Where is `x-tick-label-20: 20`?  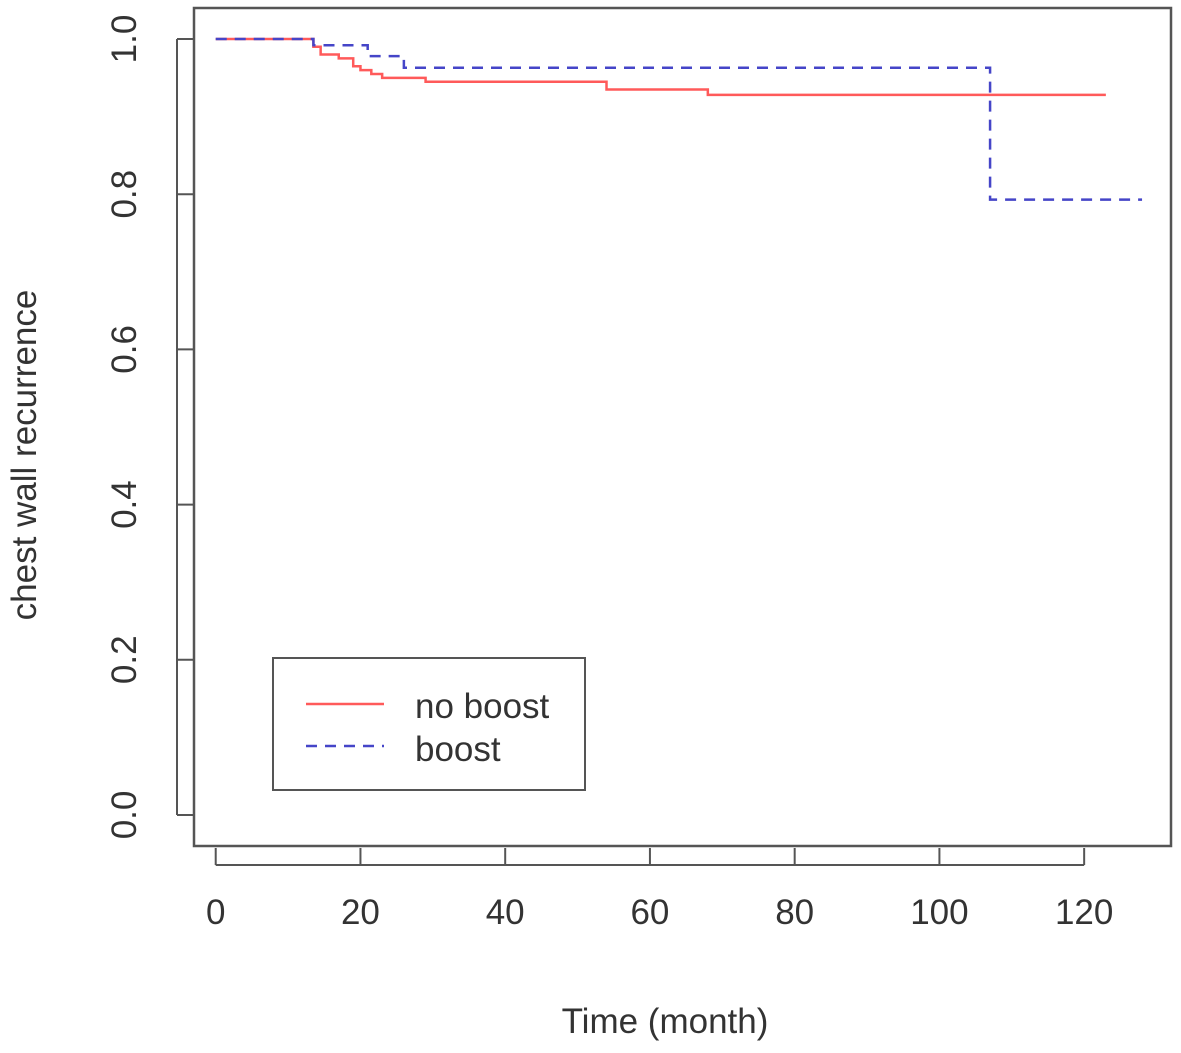 x-tick-label-20: 20 is located at coordinates (360, 912).